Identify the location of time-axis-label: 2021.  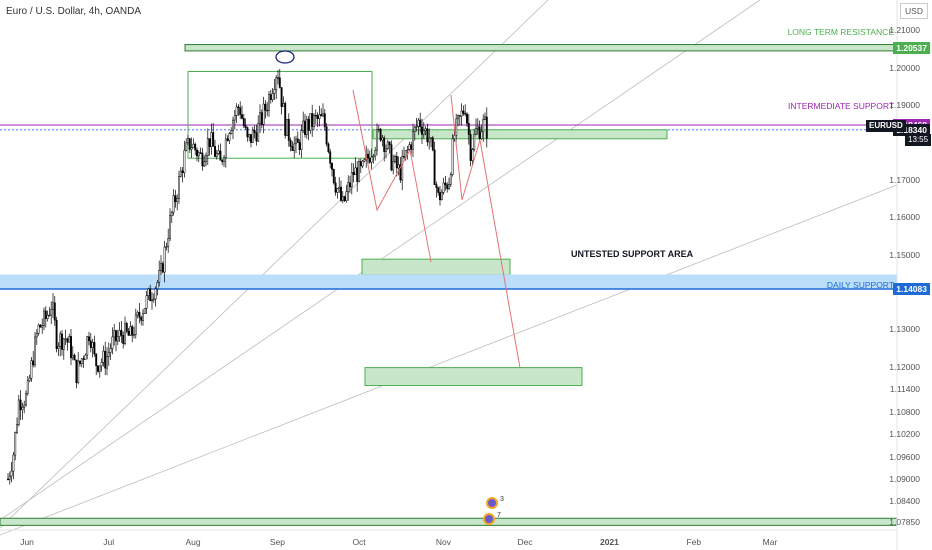
(609, 542).